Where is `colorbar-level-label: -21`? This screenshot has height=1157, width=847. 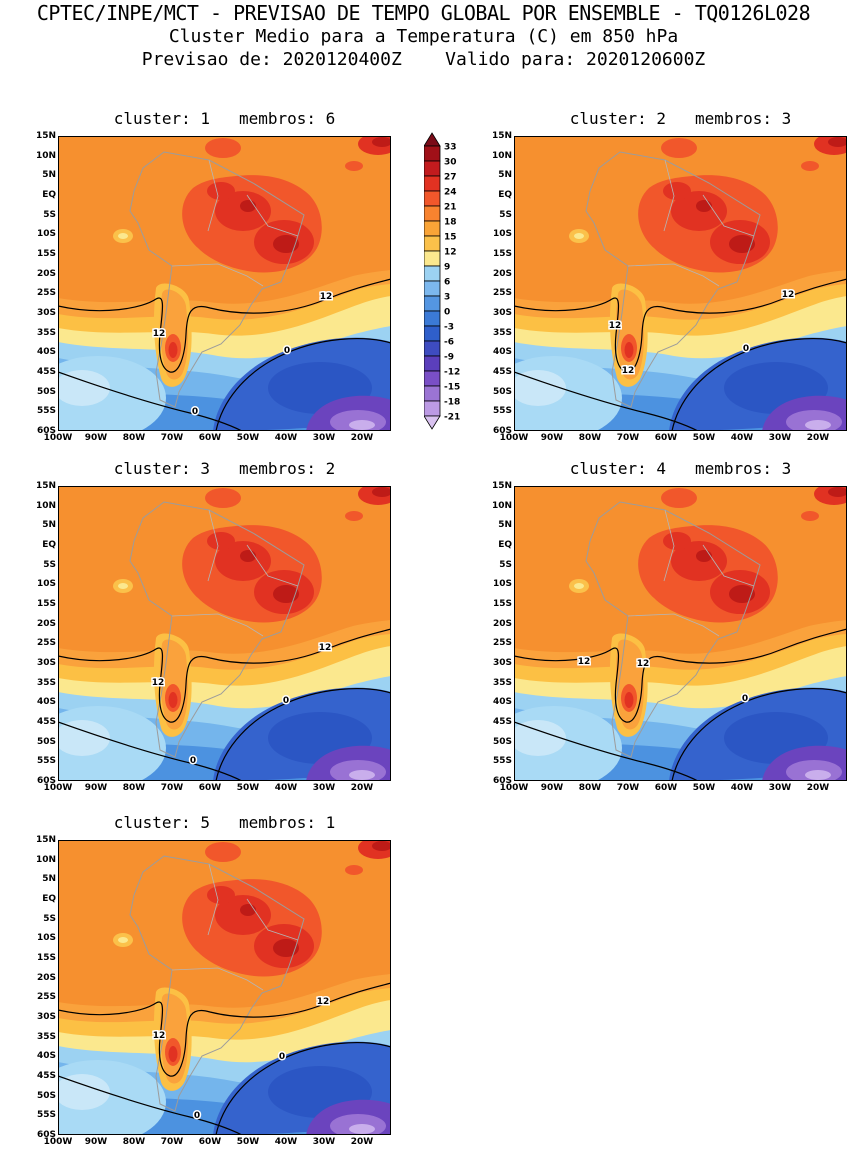
colorbar-level-label: -21 is located at coordinates (452, 418).